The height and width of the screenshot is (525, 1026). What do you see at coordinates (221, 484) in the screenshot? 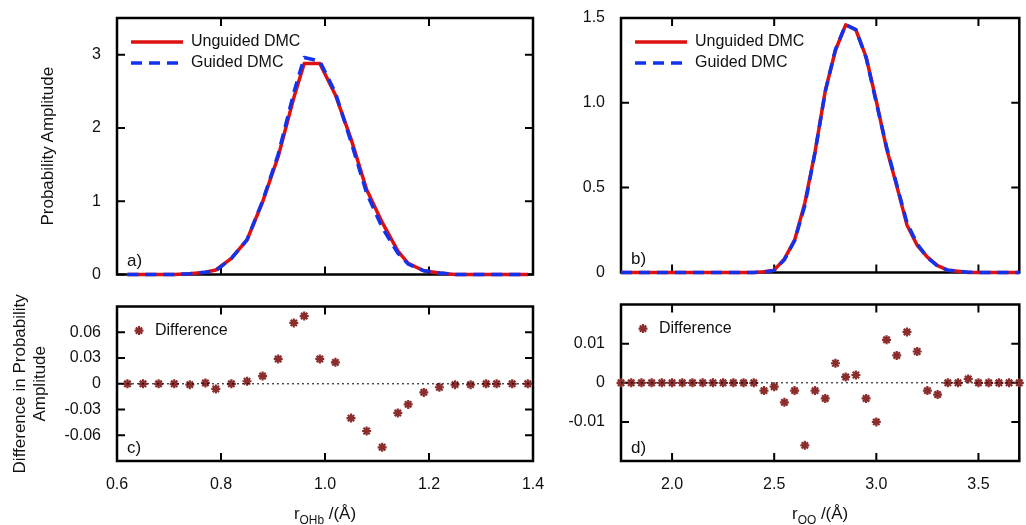
I see `x-tick-label: 0.8` at bounding box center [221, 484].